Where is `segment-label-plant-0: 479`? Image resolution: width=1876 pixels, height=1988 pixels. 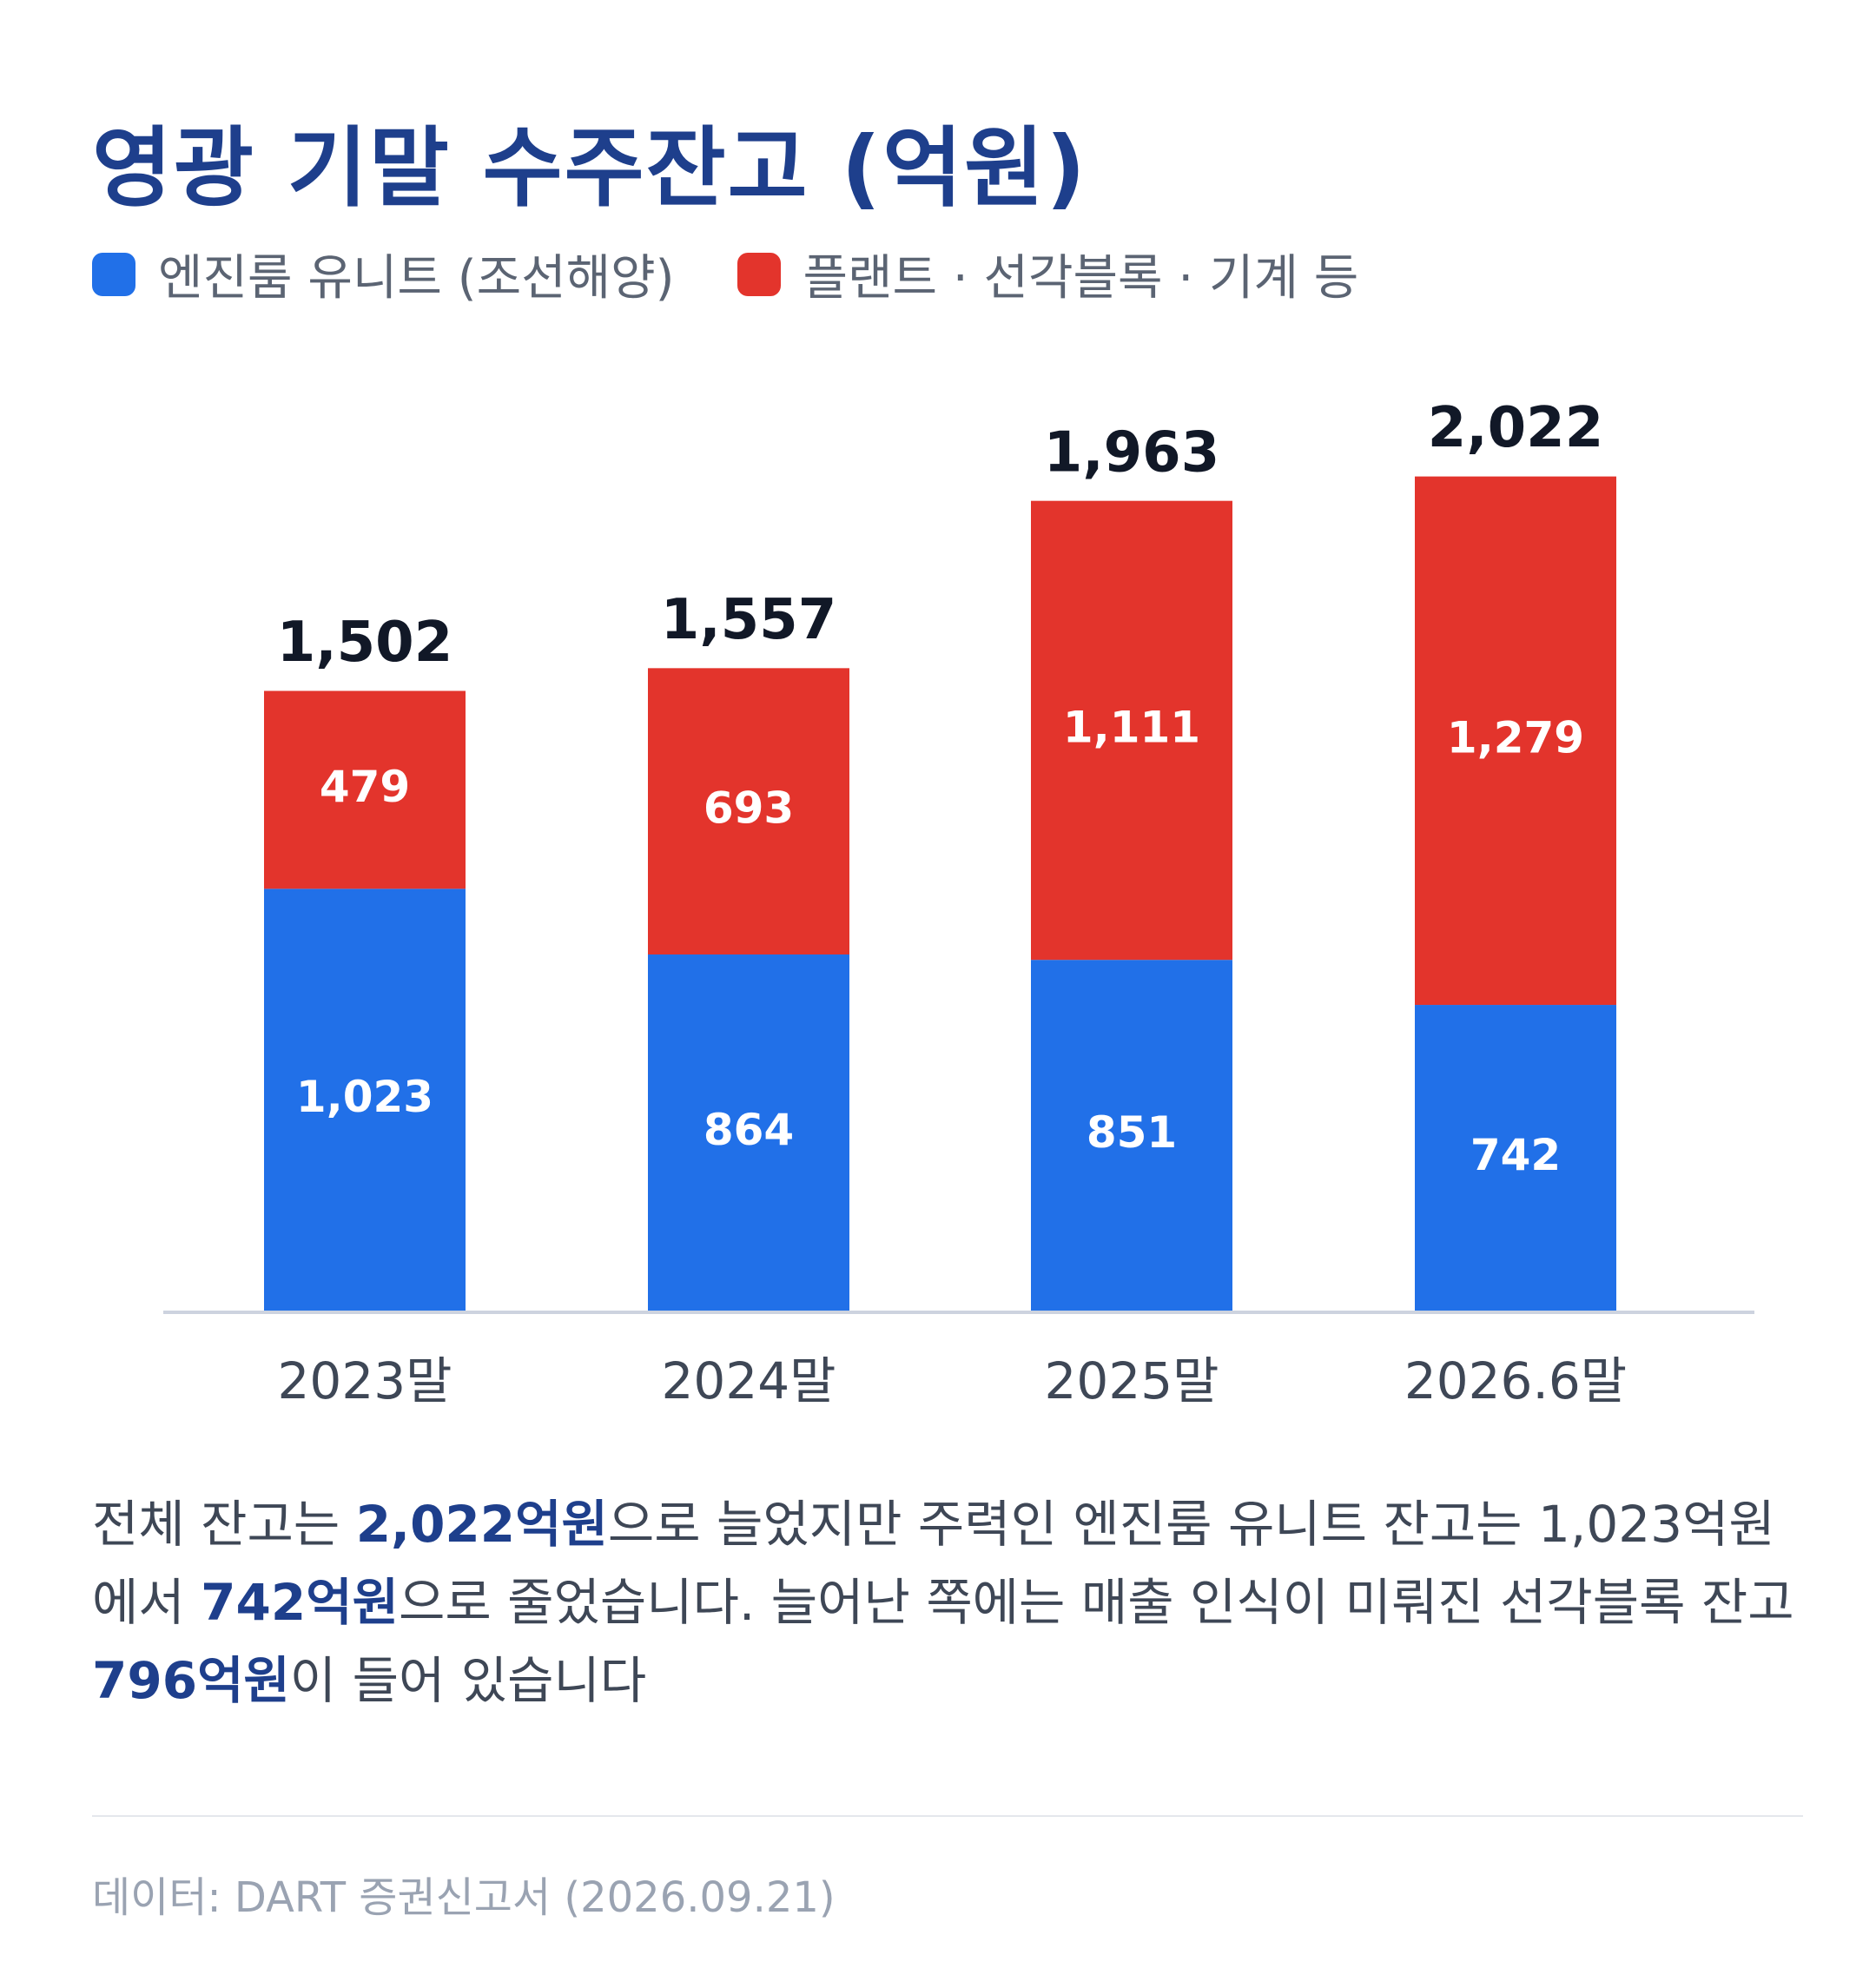
segment-label-plant-0: 479 is located at coordinates (365, 787).